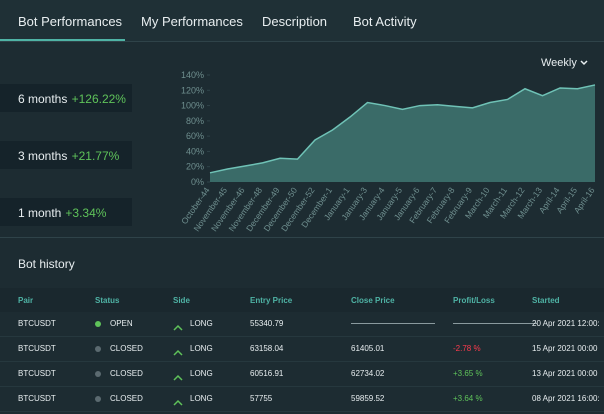 The width and height of the screenshot is (604, 414). I want to click on change: +3.34%, so click(86, 213).